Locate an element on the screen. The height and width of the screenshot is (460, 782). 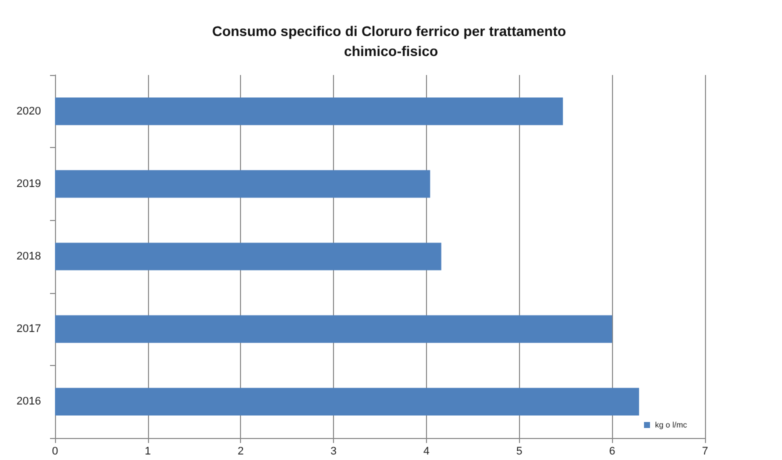
y-tick-label: 2019 is located at coordinates (28, 184).